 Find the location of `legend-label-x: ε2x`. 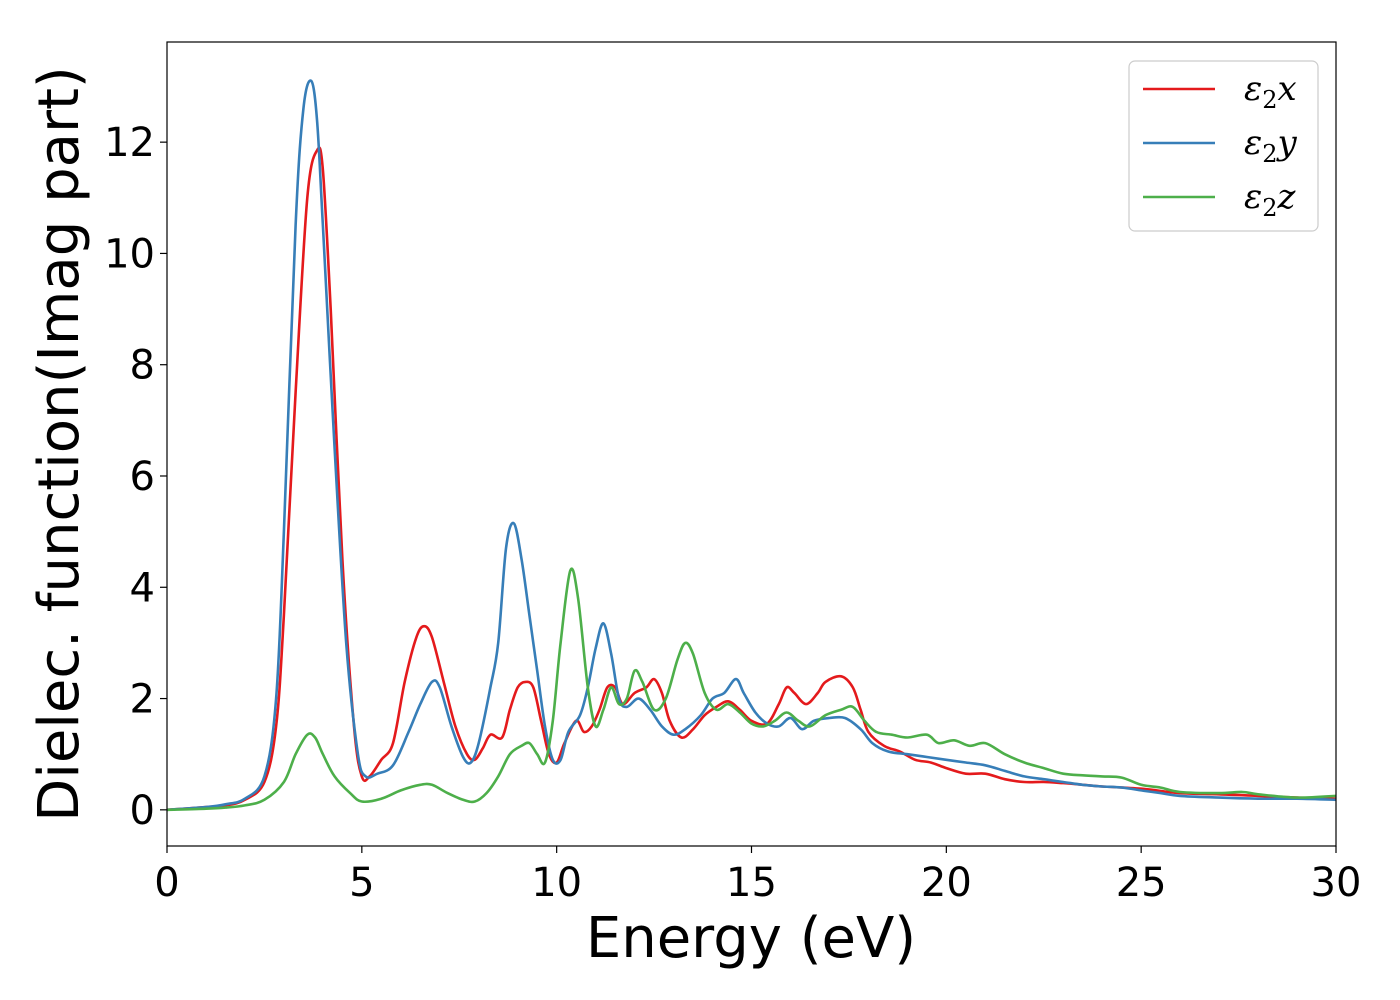

legend-label-x: ε2x is located at coordinates (1270, 91).